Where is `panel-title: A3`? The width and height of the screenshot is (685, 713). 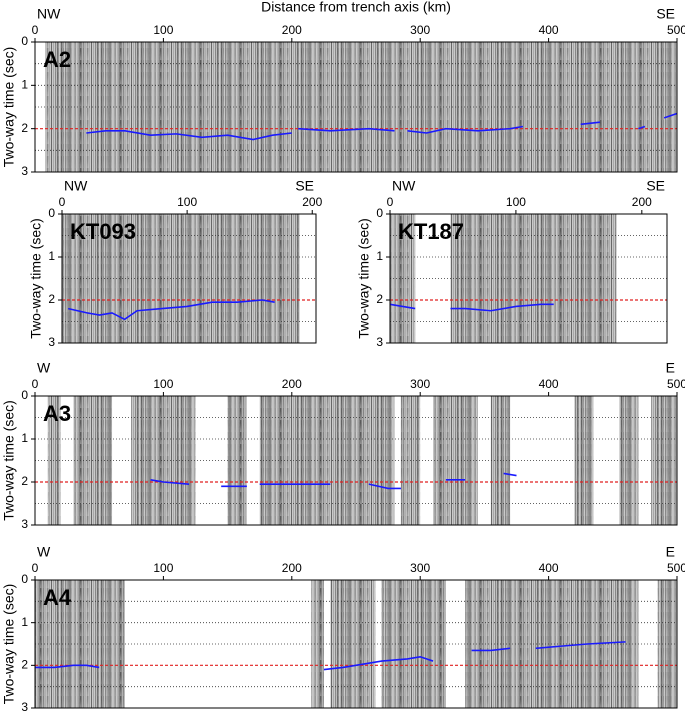
panel-title: A3 is located at coordinates (57, 413).